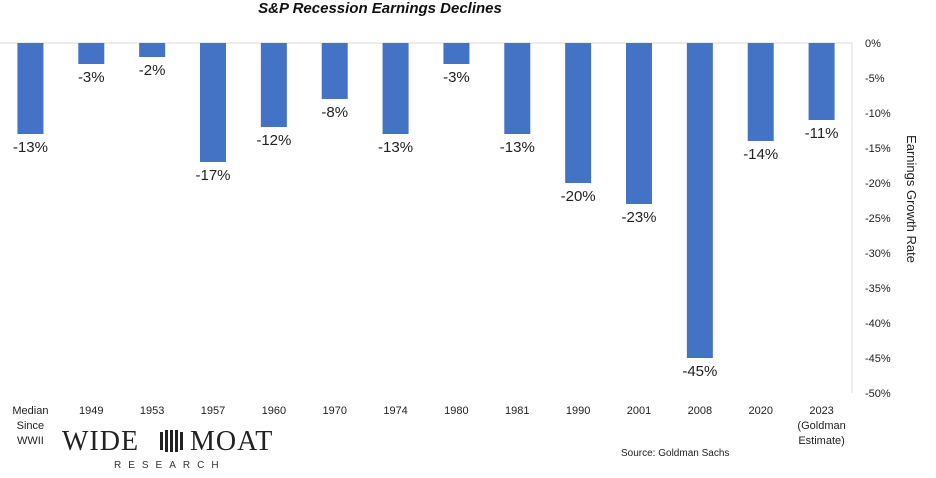 Image resolution: width=936 pixels, height=478 pixels. Describe the element at coordinates (273, 140) in the screenshot. I see `bar-data-label: -12%` at that location.